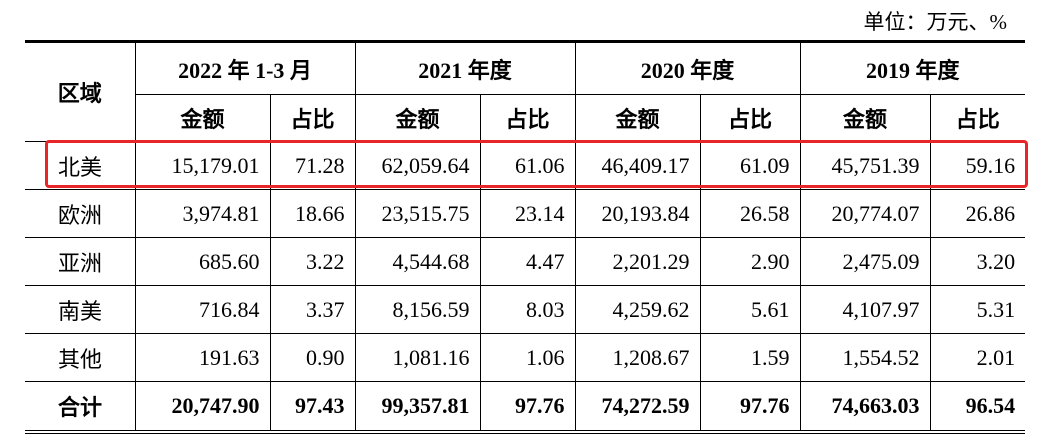  Describe the element at coordinates (977, 165) in the screenshot. I see `cell: 59.16` at that location.